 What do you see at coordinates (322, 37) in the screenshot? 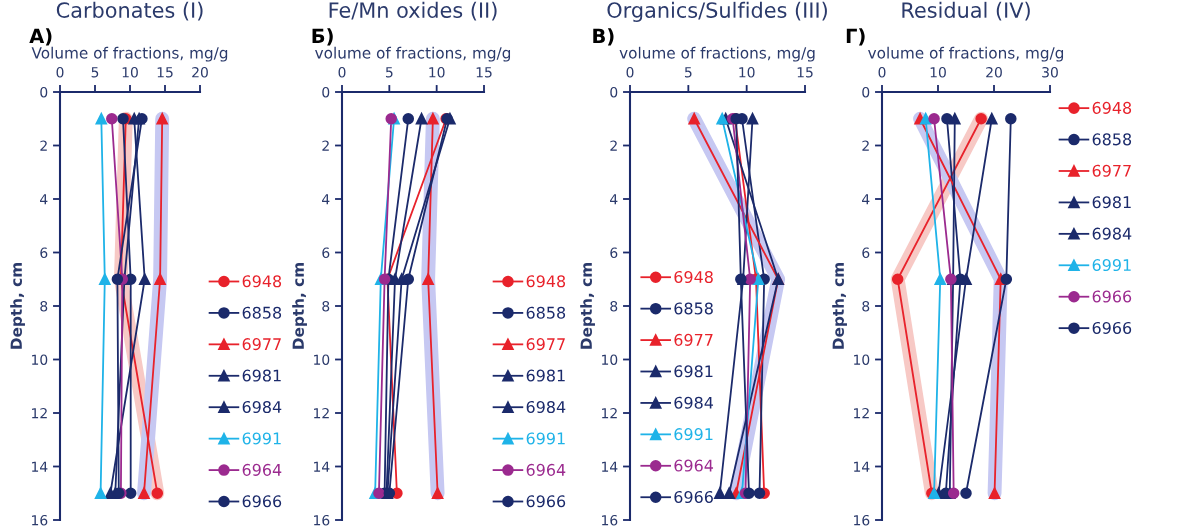
I see `text: Б)` at bounding box center [322, 37].